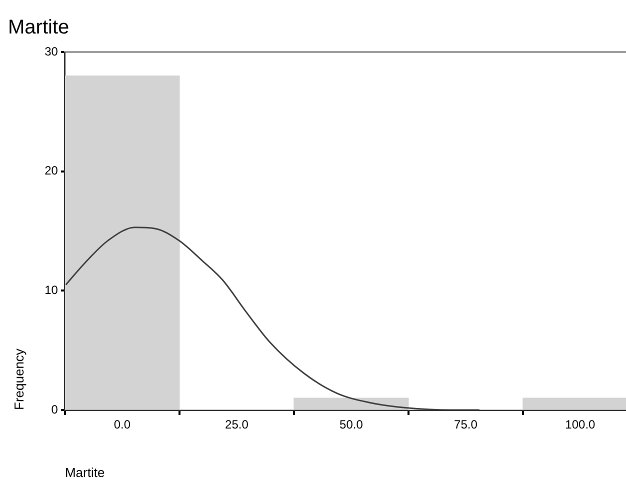 The image size is (626, 493). Describe the element at coordinates (352, 425) in the screenshot. I see `x-tick-label: 50.0` at that location.